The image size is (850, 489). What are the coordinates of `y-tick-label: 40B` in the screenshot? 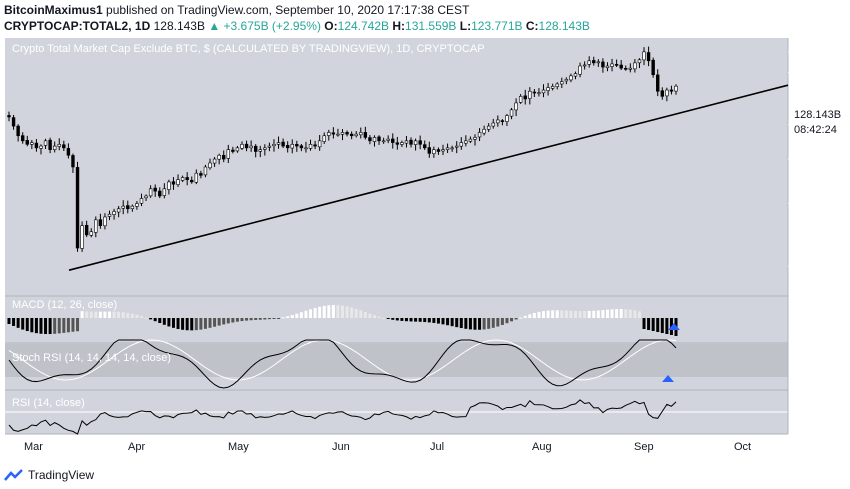 It's located at (807, 267).